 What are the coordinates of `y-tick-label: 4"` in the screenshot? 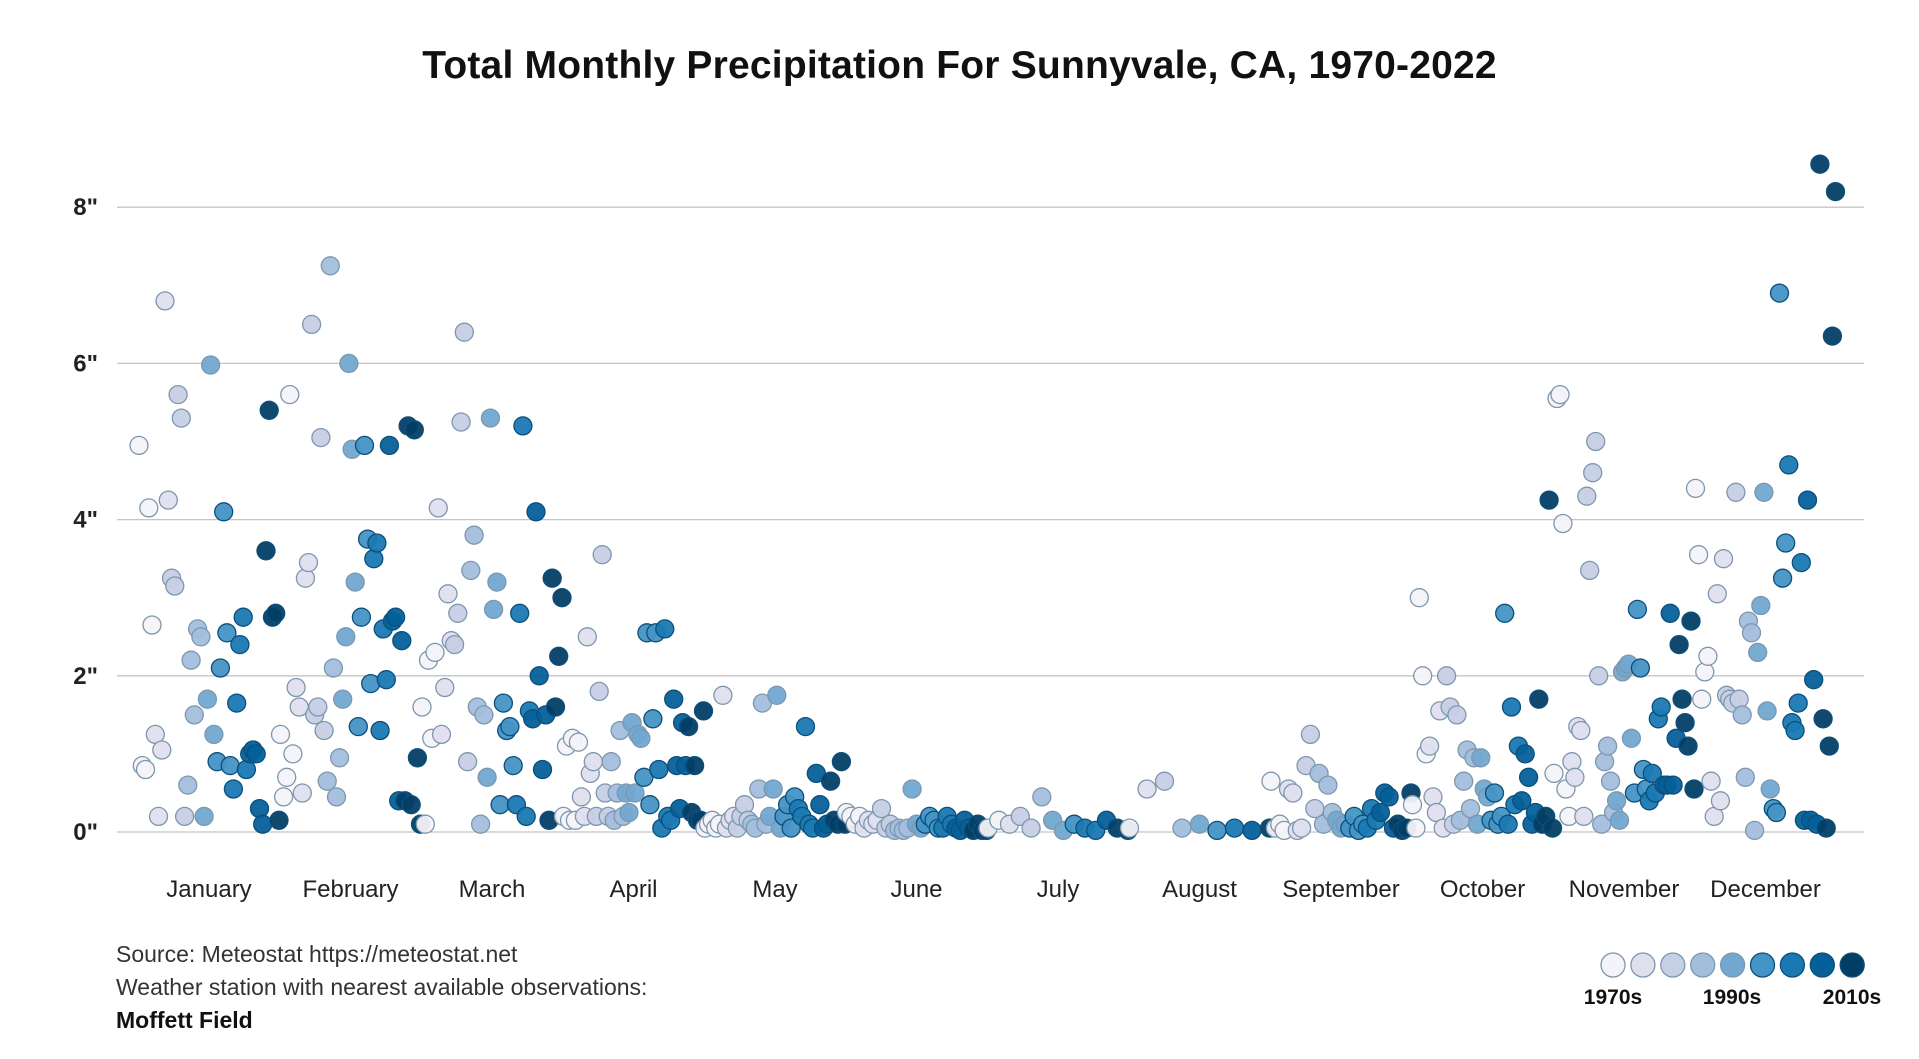 It's located at (85, 520).